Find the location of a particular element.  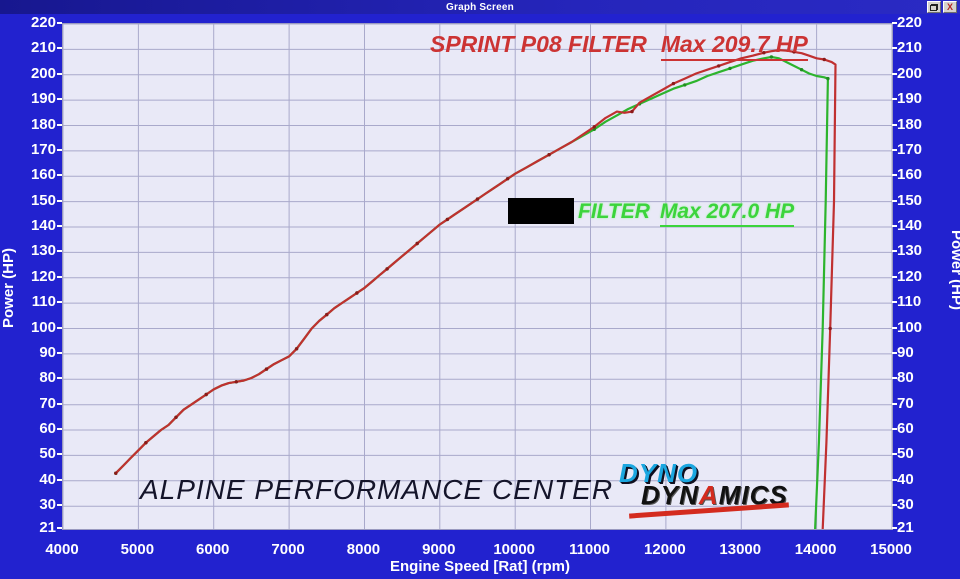

y-tick-label-right: 190 is located at coordinates (910, 99).